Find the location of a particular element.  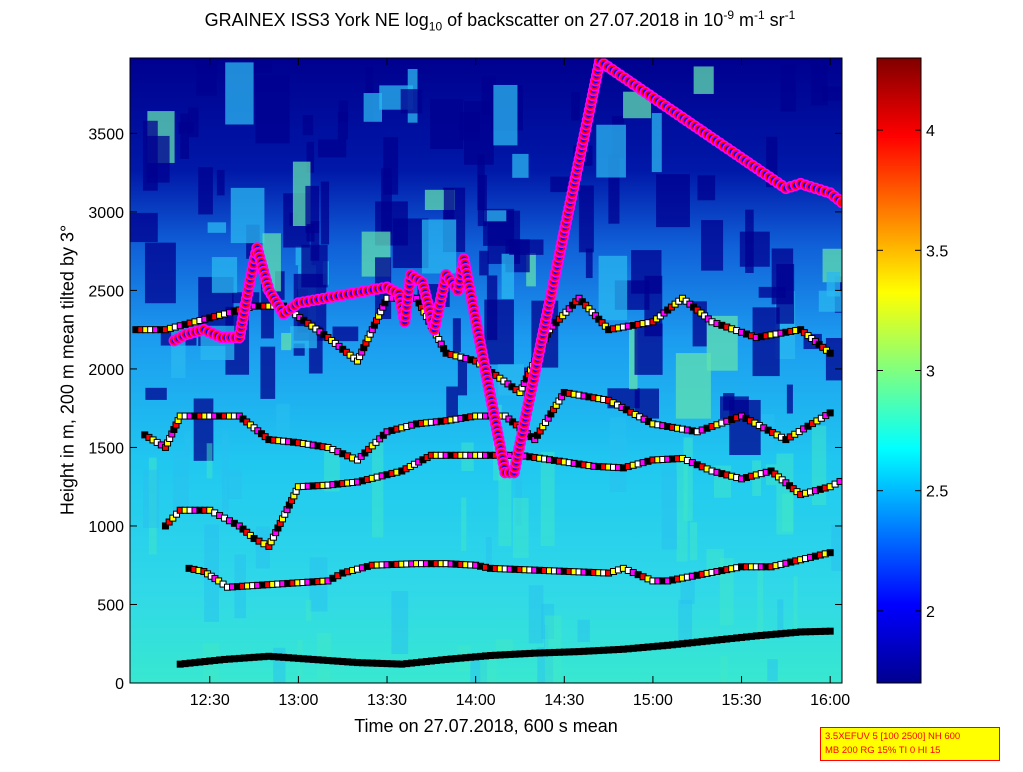

x-tick-label: 13:30 is located at coordinates (387, 700).